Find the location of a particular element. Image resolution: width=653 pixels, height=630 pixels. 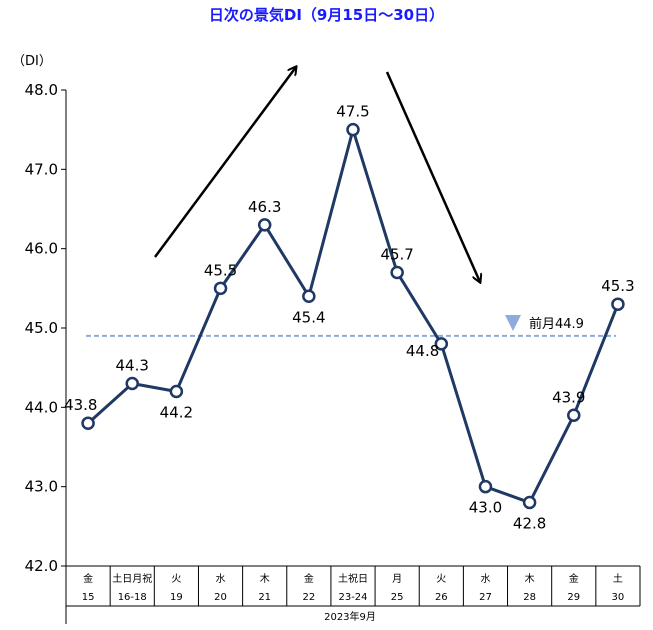

data-label: 45.7 is located at coordinates (396, 254).